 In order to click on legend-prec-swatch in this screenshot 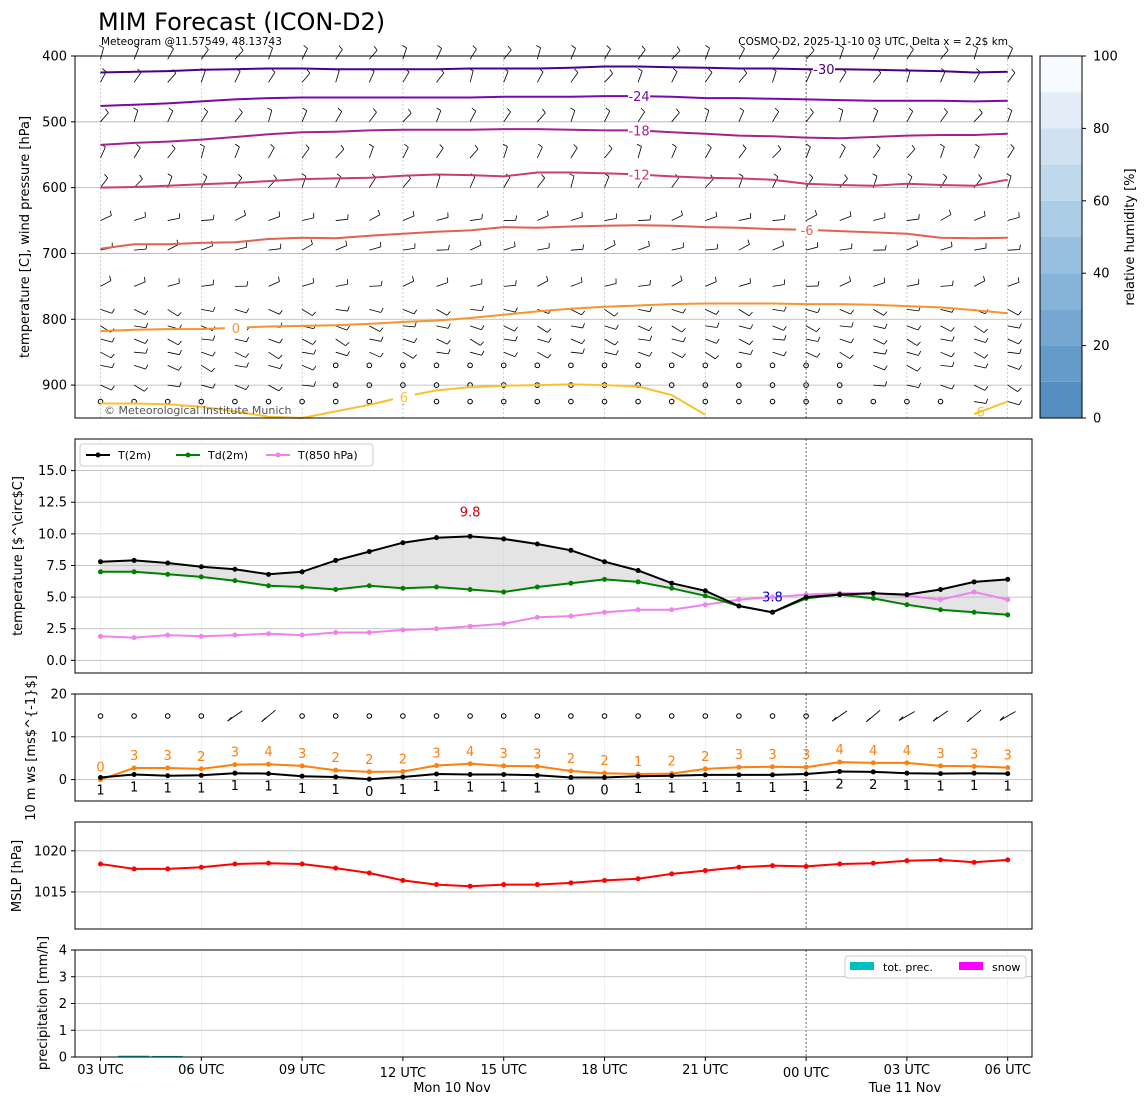, I will do `click(862, 966)`.